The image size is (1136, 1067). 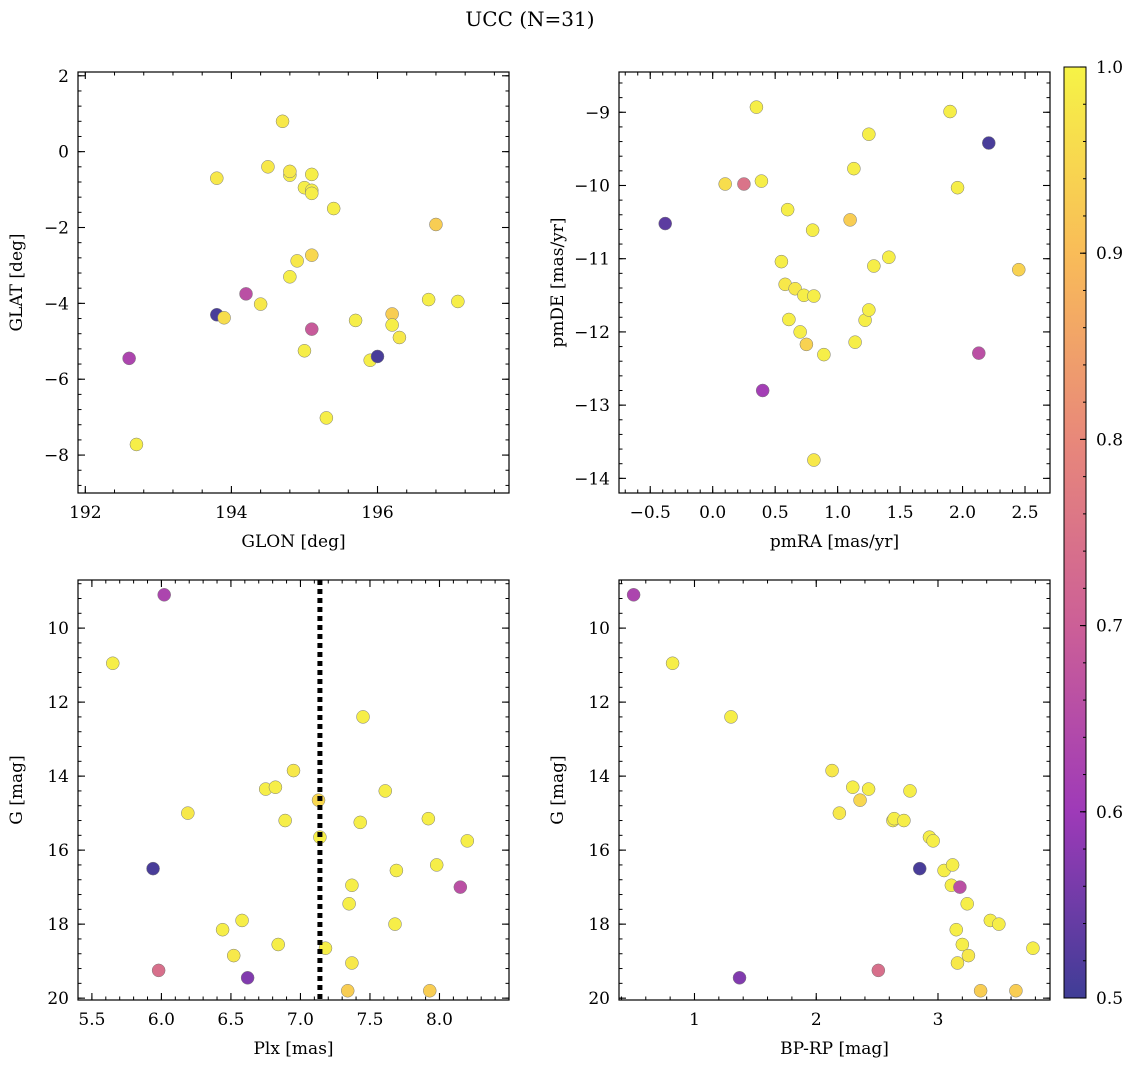 What do you see at coordinates (369, 1020) in the screenshot?
I see `x-tick-label: 7.5` at bounding box center [369, 1020].